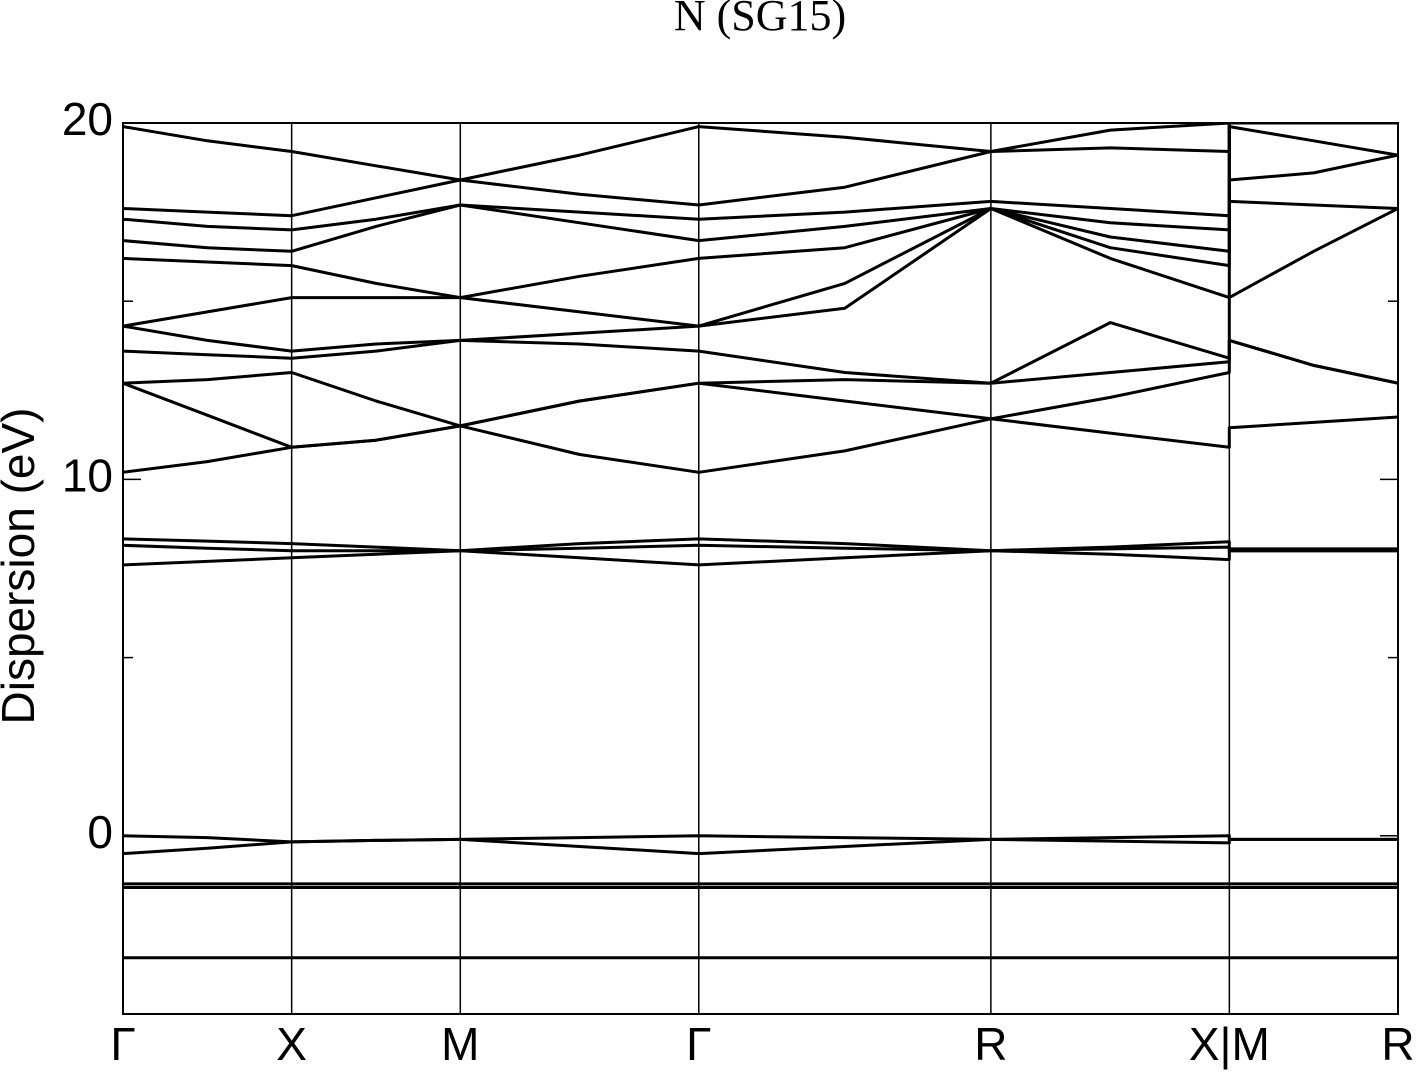 The width and height of the screenshot is (1417, 1080). Describe the element at coordinates (22, 566) in the screenshot. I see `y-axis-label: Dispersion (eV)` at that location.